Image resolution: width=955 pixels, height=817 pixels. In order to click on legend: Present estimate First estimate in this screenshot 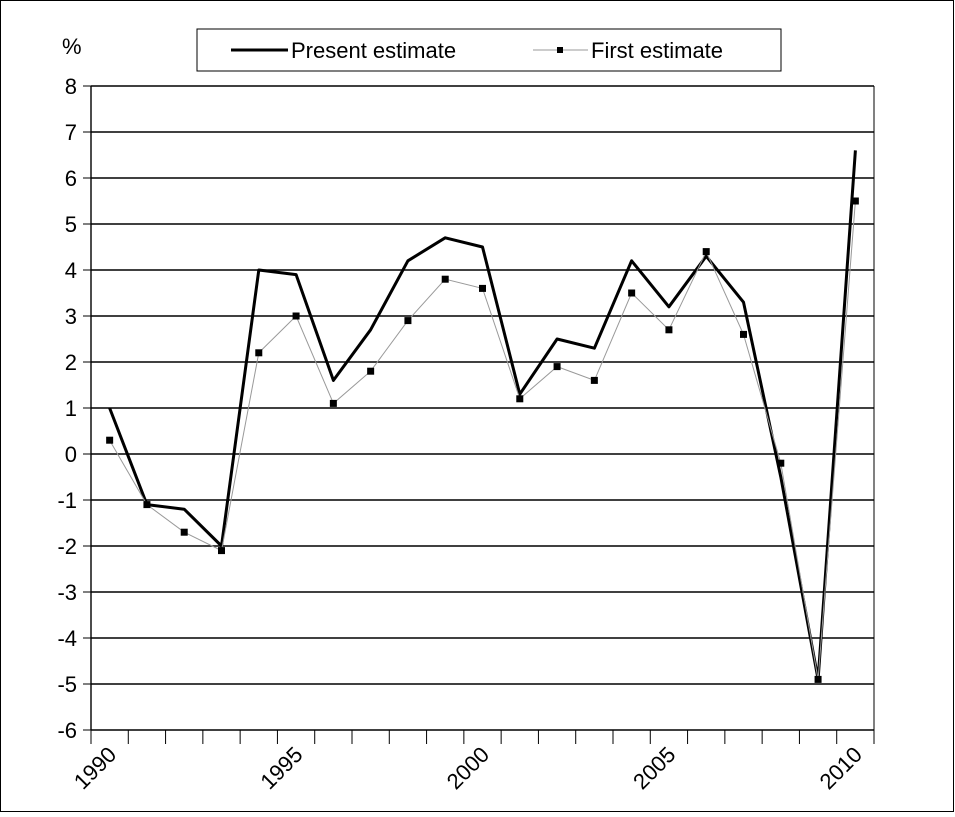, I will do `click(489, 50)`.